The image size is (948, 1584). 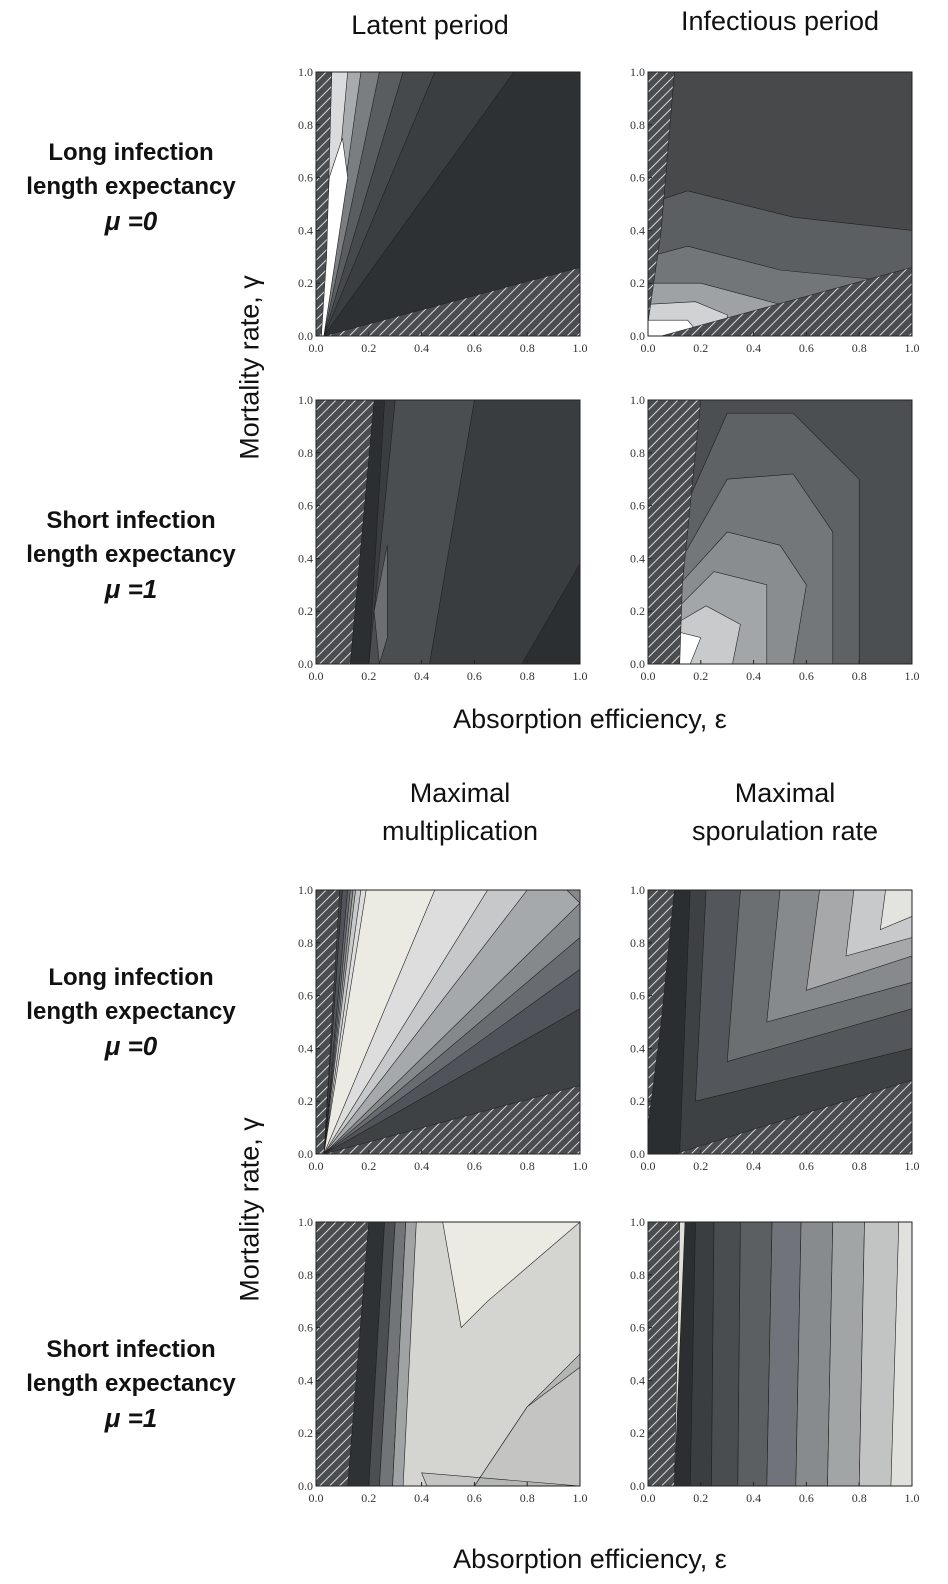 I want to click on row-label-short-top: Short infection length expectancy μ =1, so click(x=131, y=555).